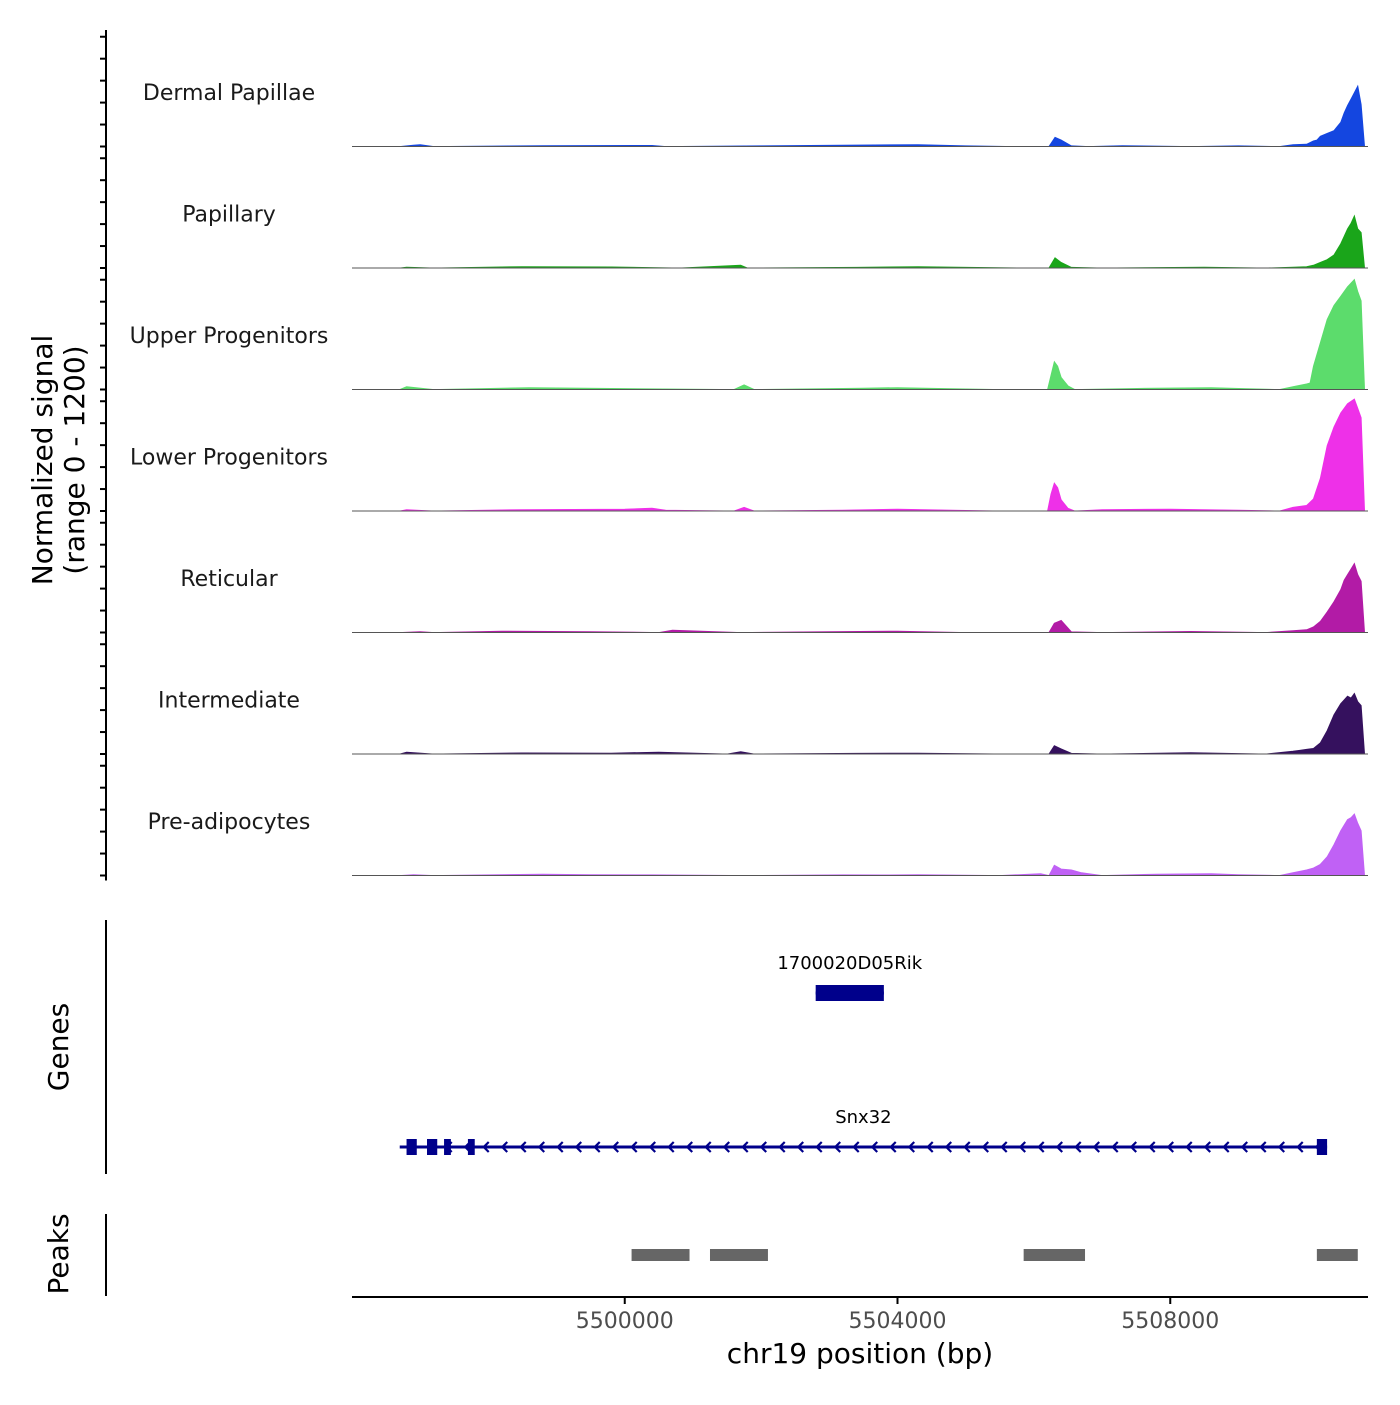 The image size is (1400, 1405). I want to click on track-label: Reticular, so click(229, 579).